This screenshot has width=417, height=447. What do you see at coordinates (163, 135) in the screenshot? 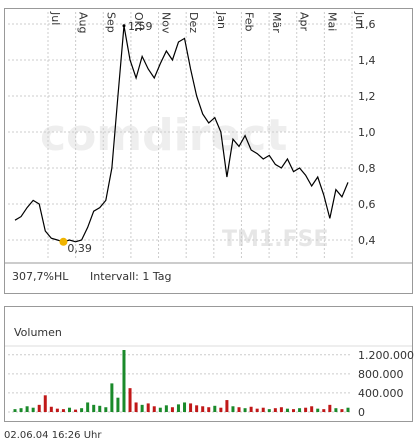
I see `watermark: comdirect` at bounding box center [163, 135].